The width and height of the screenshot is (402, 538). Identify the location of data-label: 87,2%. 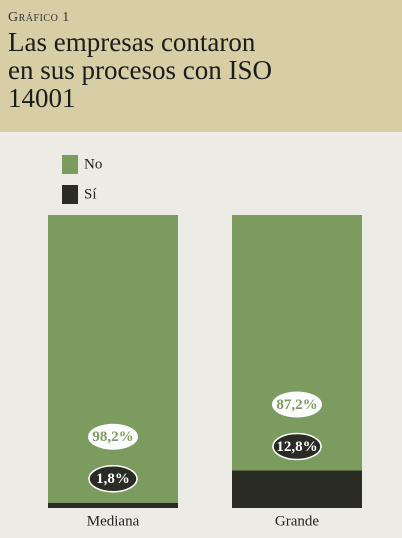
(296, 405).